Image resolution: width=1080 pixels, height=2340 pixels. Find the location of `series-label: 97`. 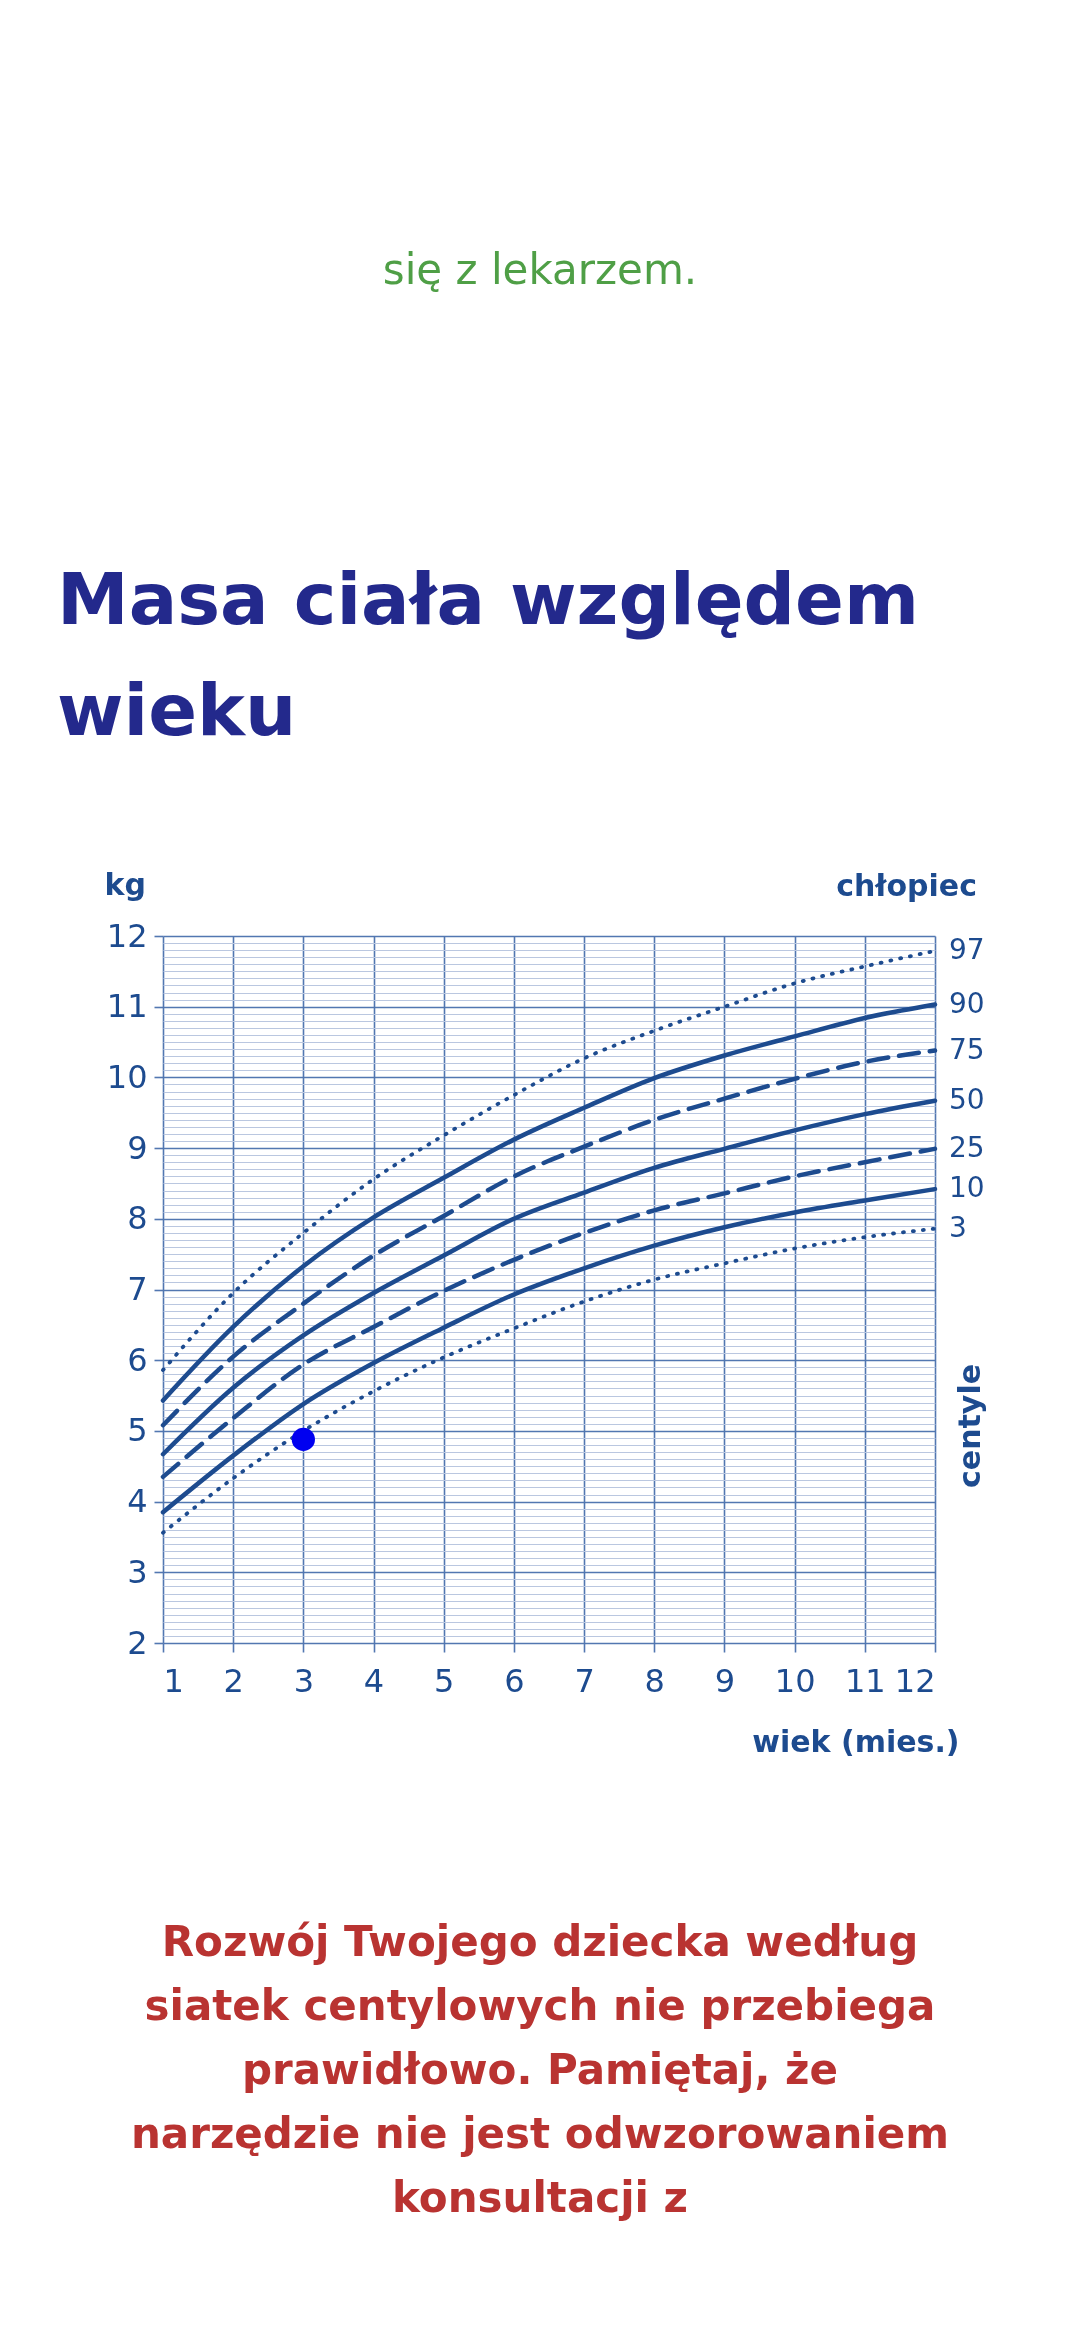

series-label: 97 is located at coordinates (967, 949).